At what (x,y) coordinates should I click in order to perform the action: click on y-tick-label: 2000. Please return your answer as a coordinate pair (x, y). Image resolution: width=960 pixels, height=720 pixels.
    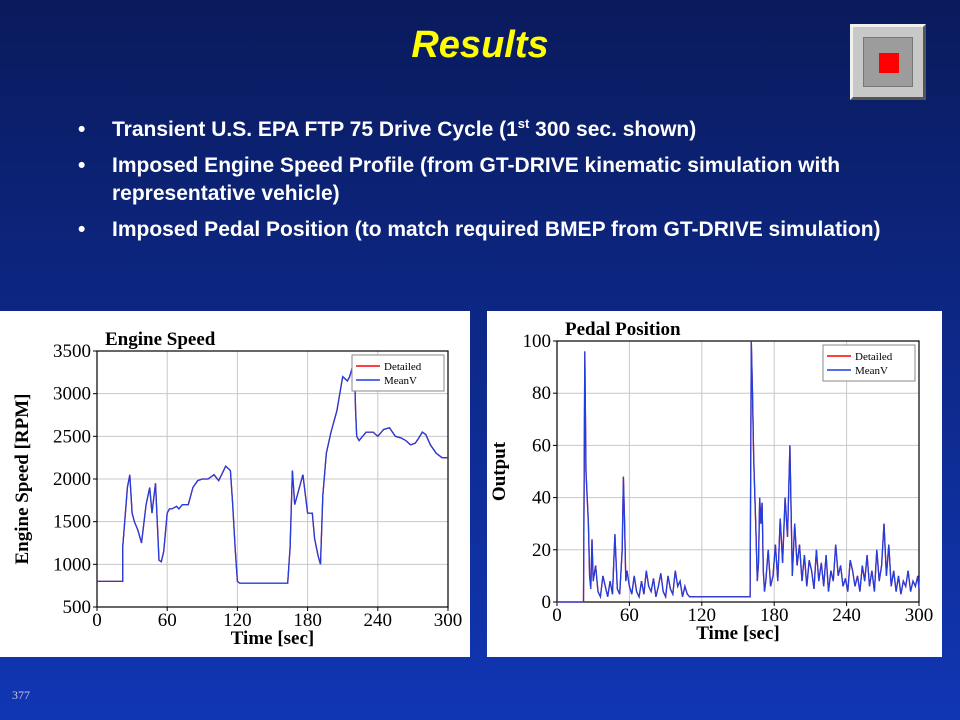
    Looking at the image, I should click on (72, 479).